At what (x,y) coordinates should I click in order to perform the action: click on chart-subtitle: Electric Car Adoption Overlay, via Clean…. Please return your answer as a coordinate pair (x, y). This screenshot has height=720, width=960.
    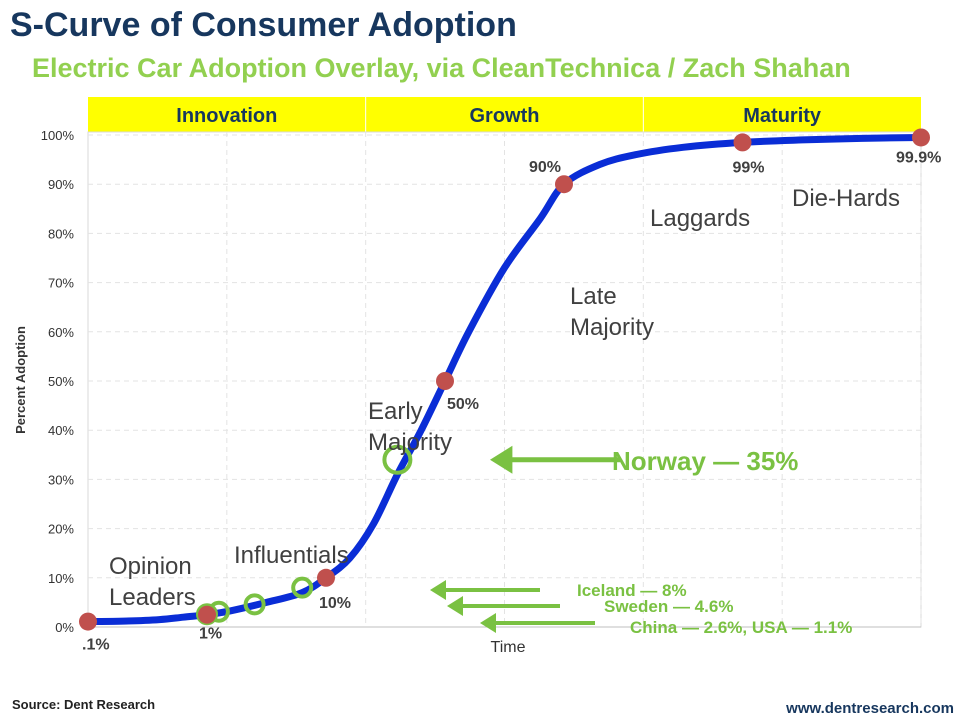
    Looking at the image, I should click on (441, 68).